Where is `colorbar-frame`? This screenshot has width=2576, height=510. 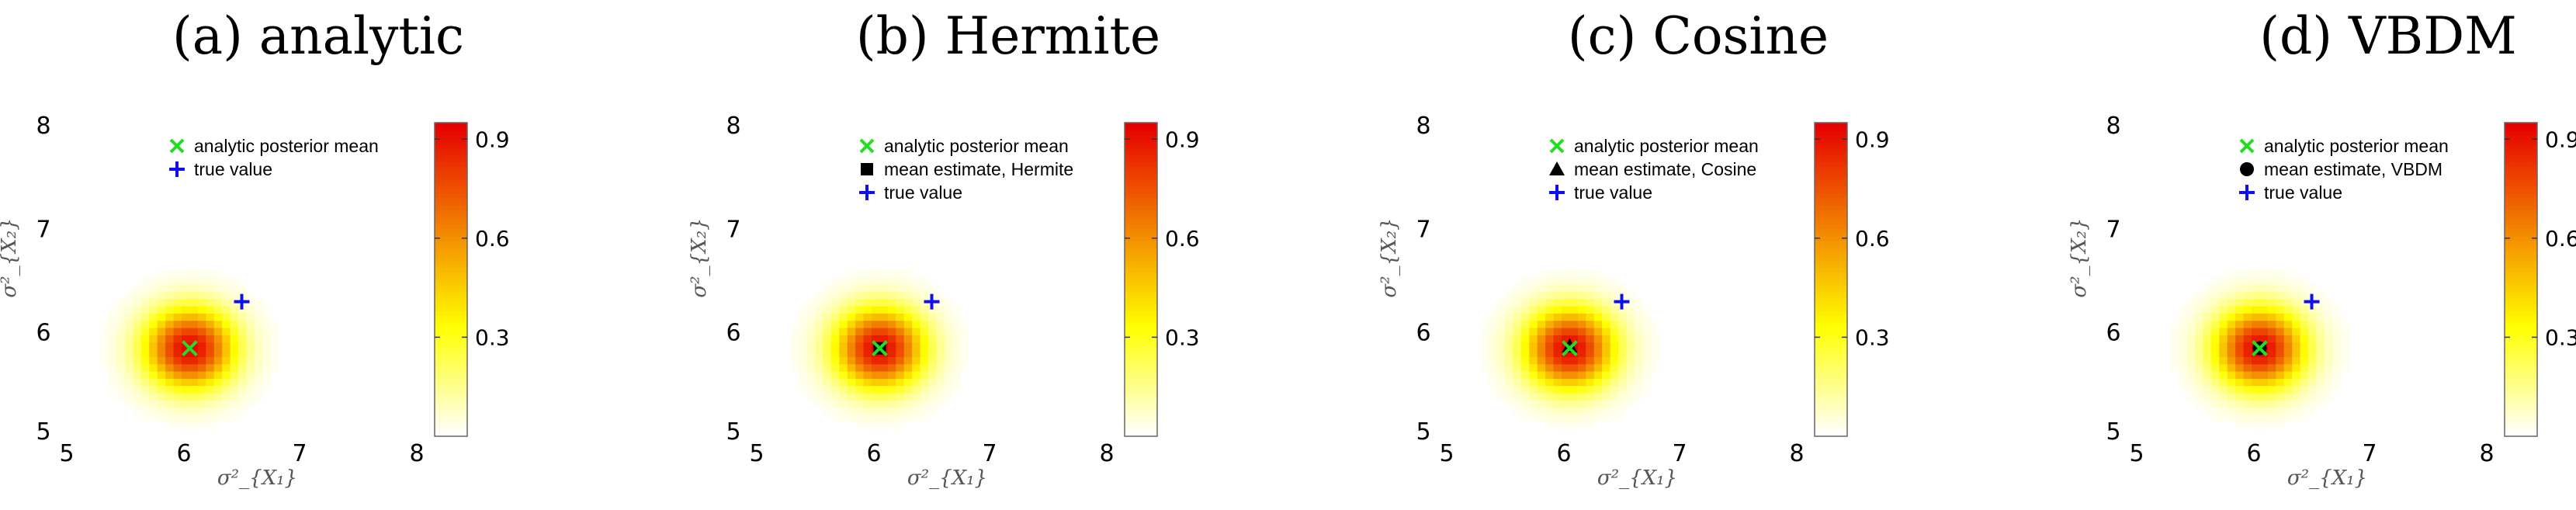
colorbar-frame is located at coordinates (2521, 279).